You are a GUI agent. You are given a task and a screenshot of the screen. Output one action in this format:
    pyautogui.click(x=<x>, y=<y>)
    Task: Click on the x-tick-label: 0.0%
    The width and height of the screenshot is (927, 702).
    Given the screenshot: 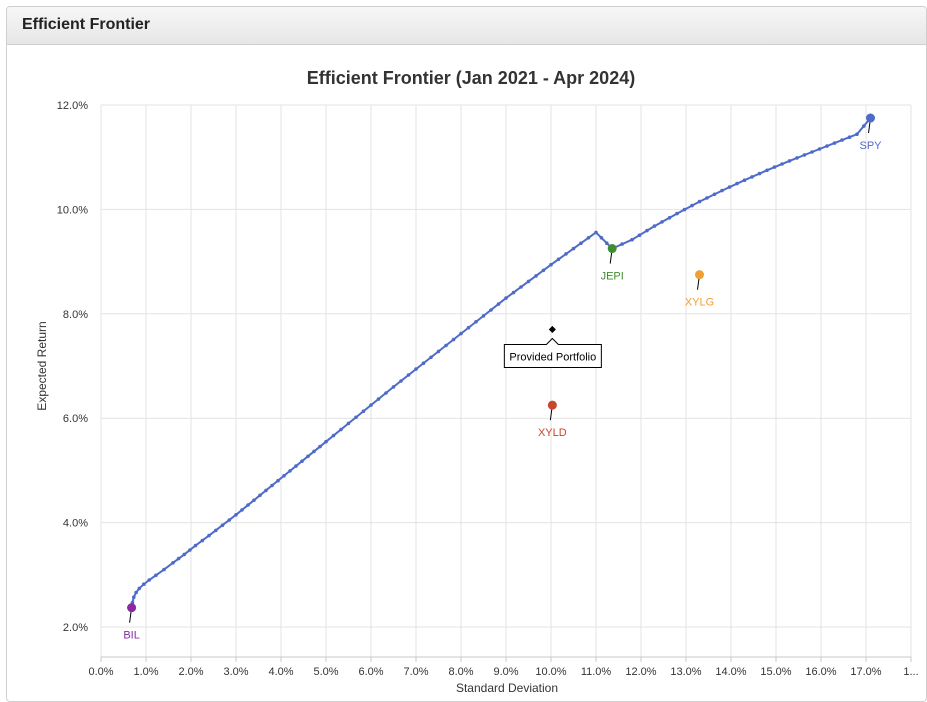 What is the action you would take?
    pyautogui.click(x=100, y=672)
    